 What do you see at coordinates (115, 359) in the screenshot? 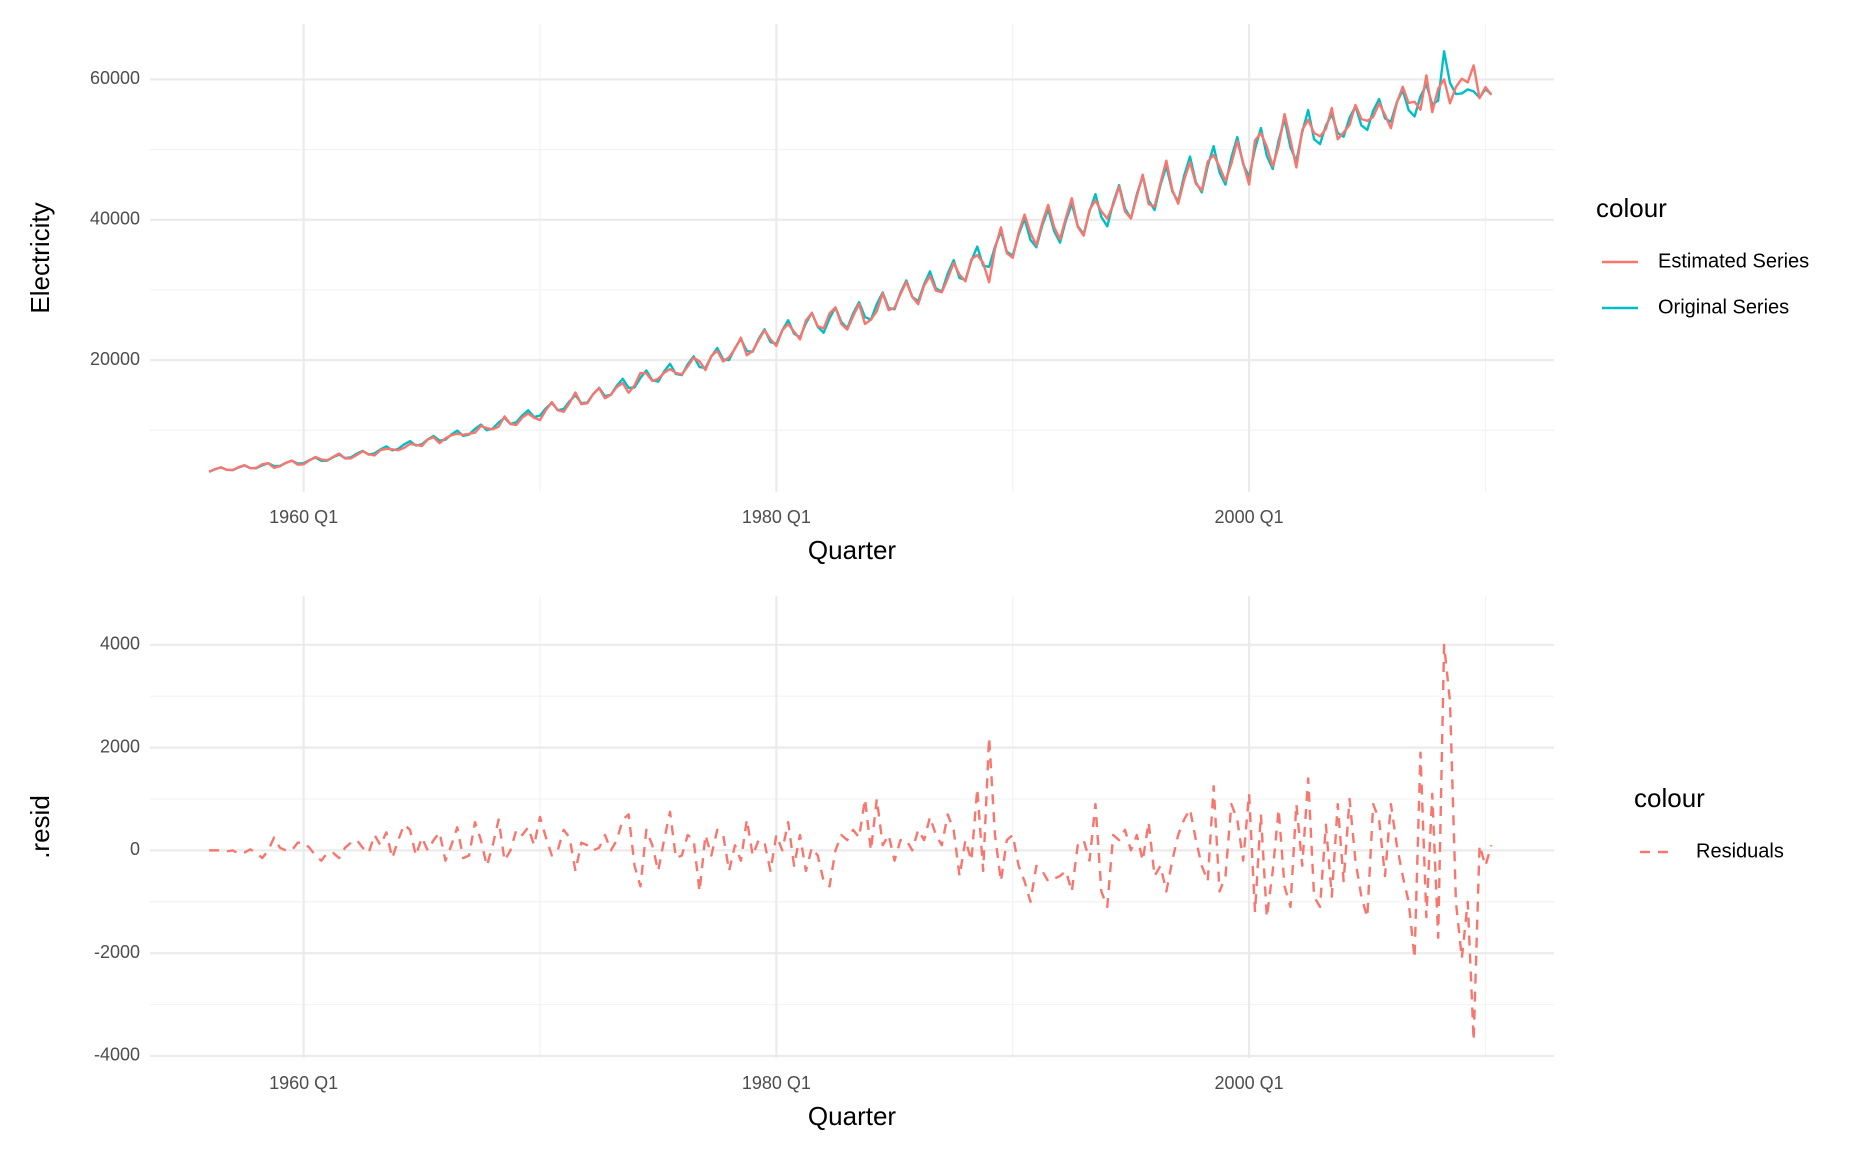
I see `y-tick-label: 20000` at bounding box center [115, 359].